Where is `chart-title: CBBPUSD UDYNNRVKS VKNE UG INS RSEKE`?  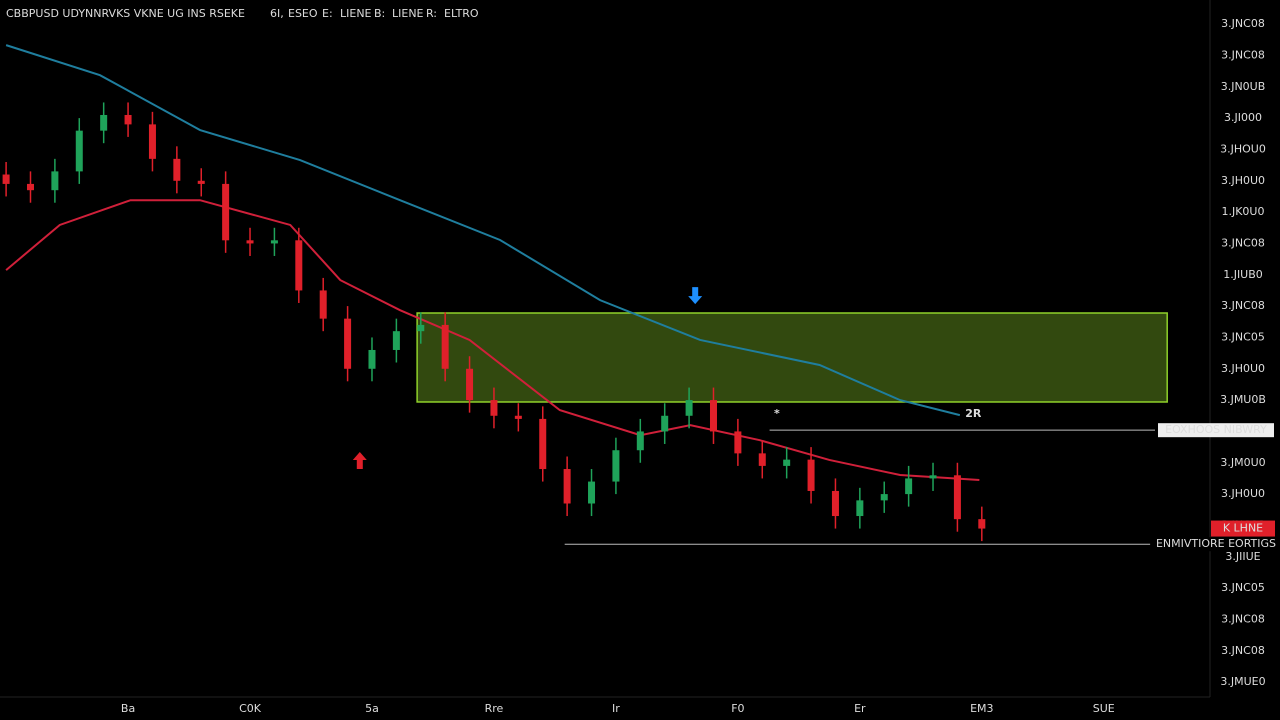 chart-title: CBBPUSD UDYNNRVKS VKNE UG INS RSEKE is located at coordinates (125, 13).